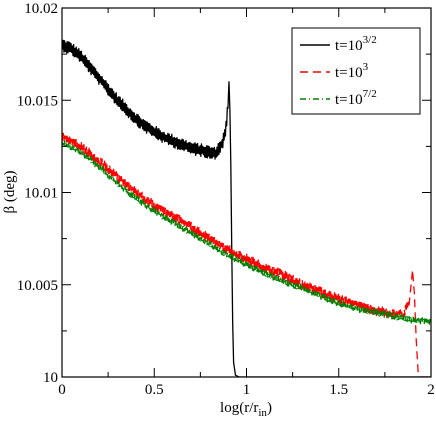 The width and height of the screenshot is (436, 421). I want to click on x-axis-label: log(r/rin), so click(246, 409).